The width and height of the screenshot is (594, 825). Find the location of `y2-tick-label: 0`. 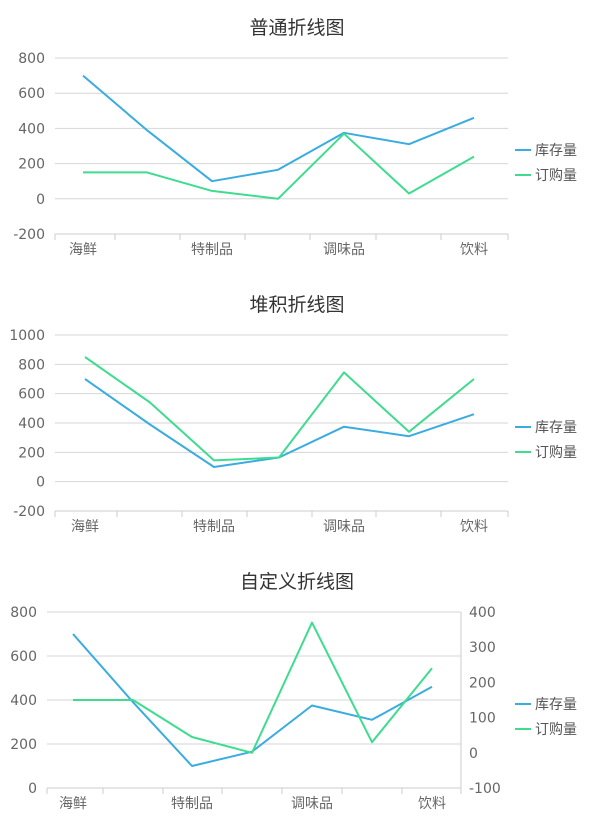

y2-tick-label: 0 is located at coordinates (473, 754).